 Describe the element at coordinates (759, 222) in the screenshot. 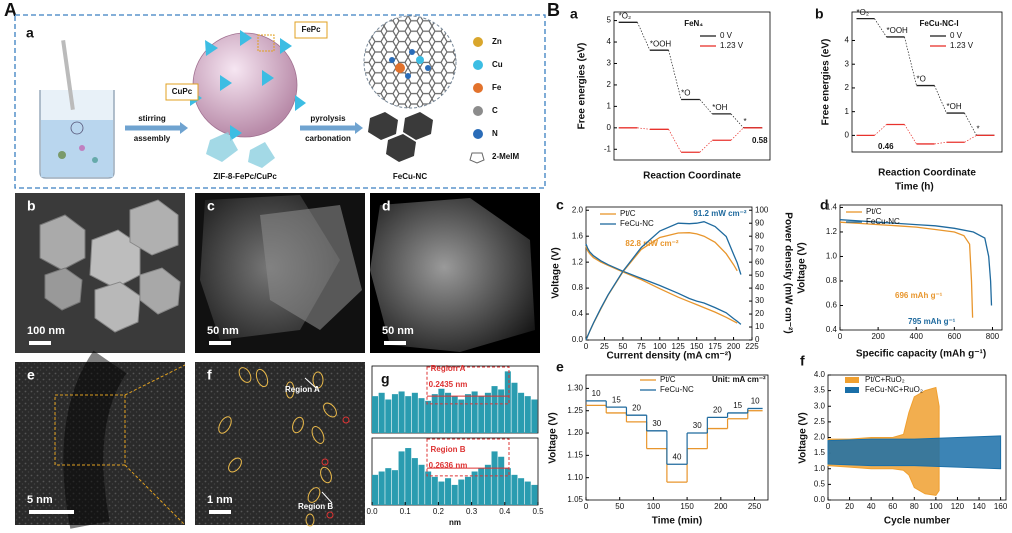

I see `y2-tick-label: 90` at that location.